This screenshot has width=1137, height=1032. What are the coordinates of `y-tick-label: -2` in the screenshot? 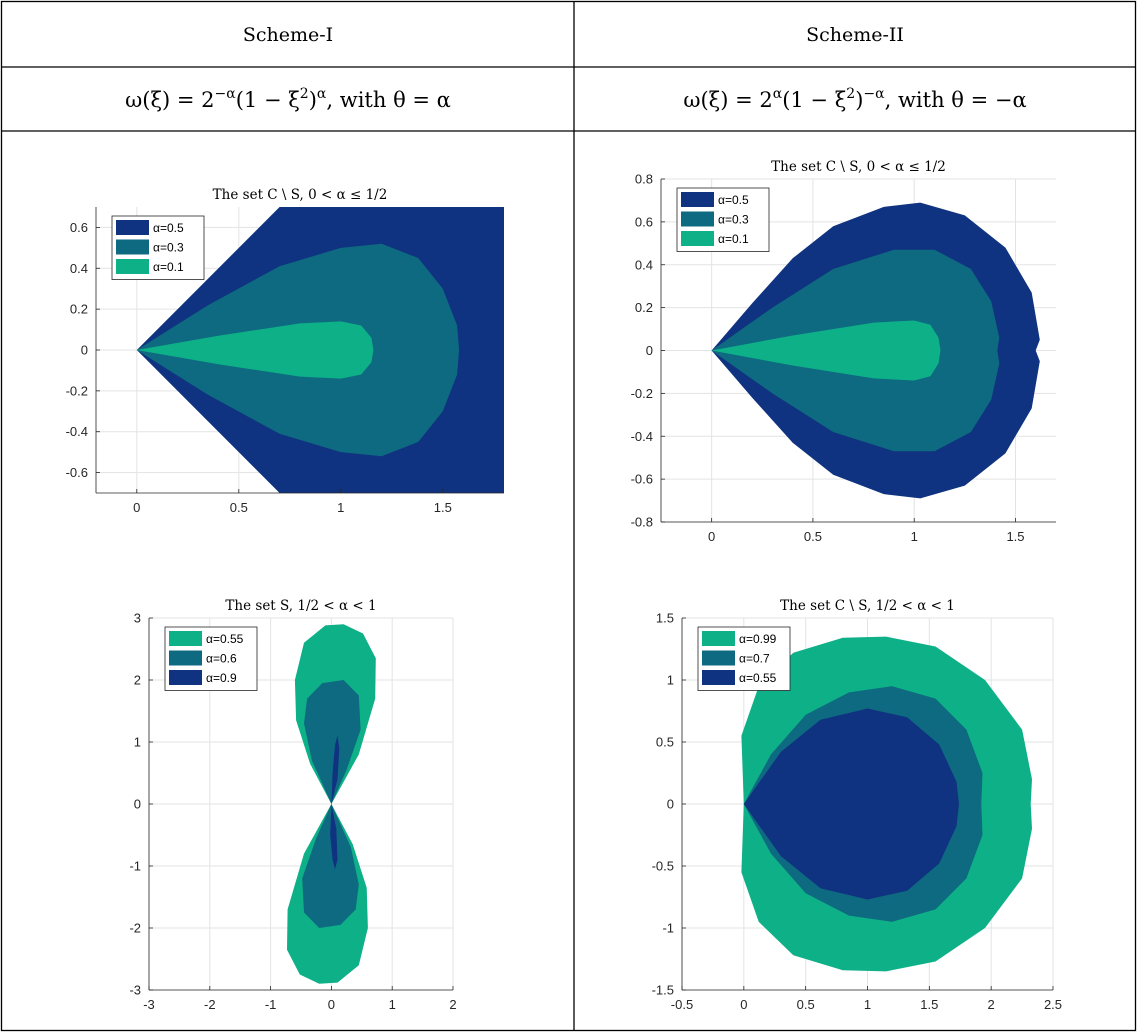 It's located at (135, 928).